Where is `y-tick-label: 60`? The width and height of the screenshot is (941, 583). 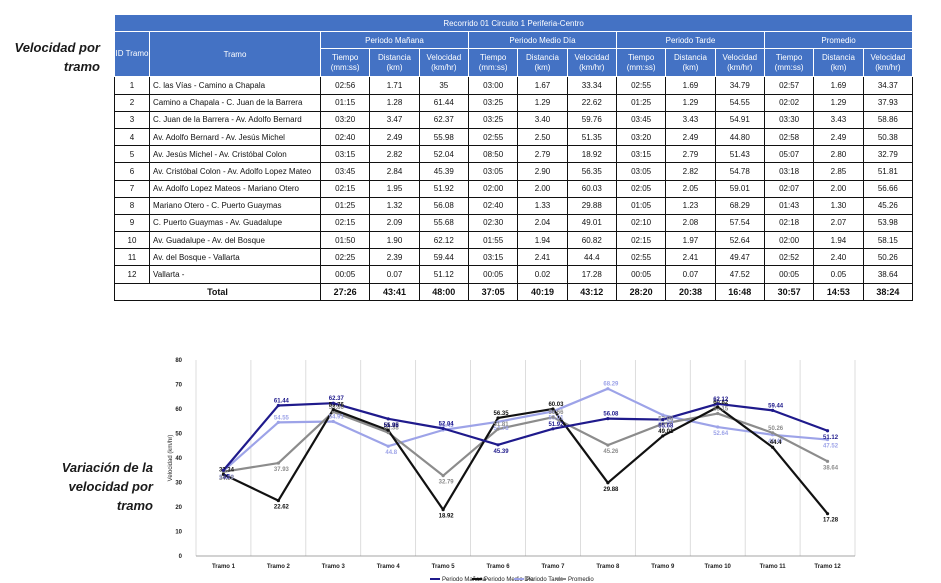
y-tick-label: 60 is located at coordinates (178, 410).